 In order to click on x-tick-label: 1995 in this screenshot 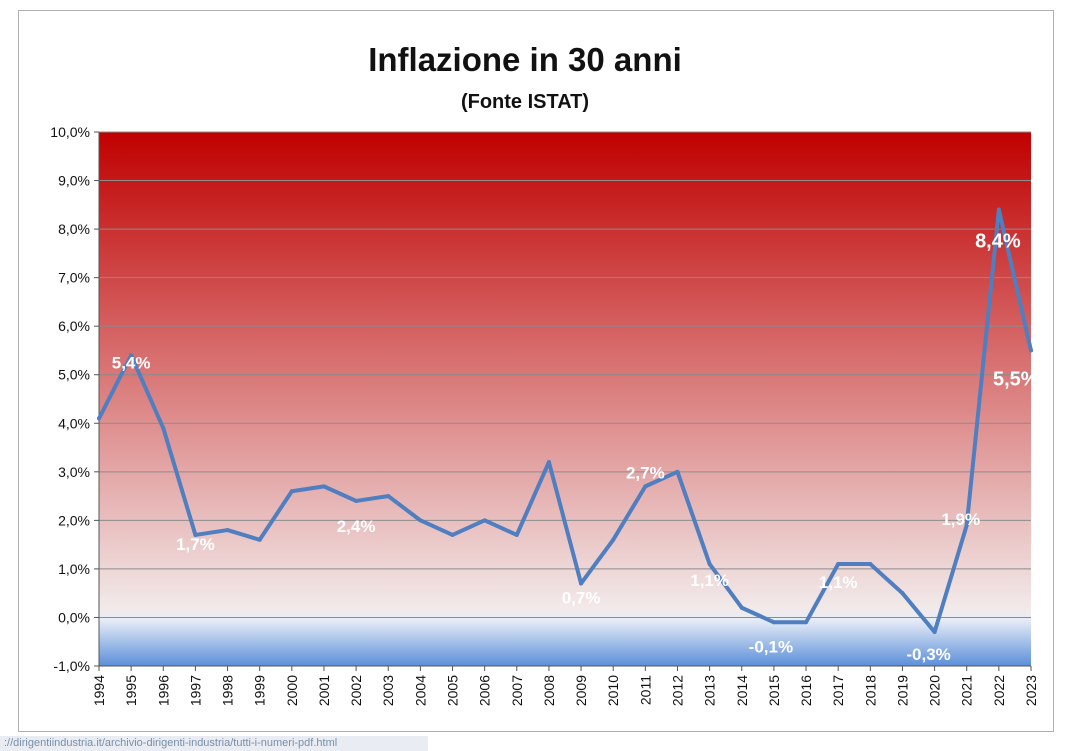, I will do `click(131, 690)`.